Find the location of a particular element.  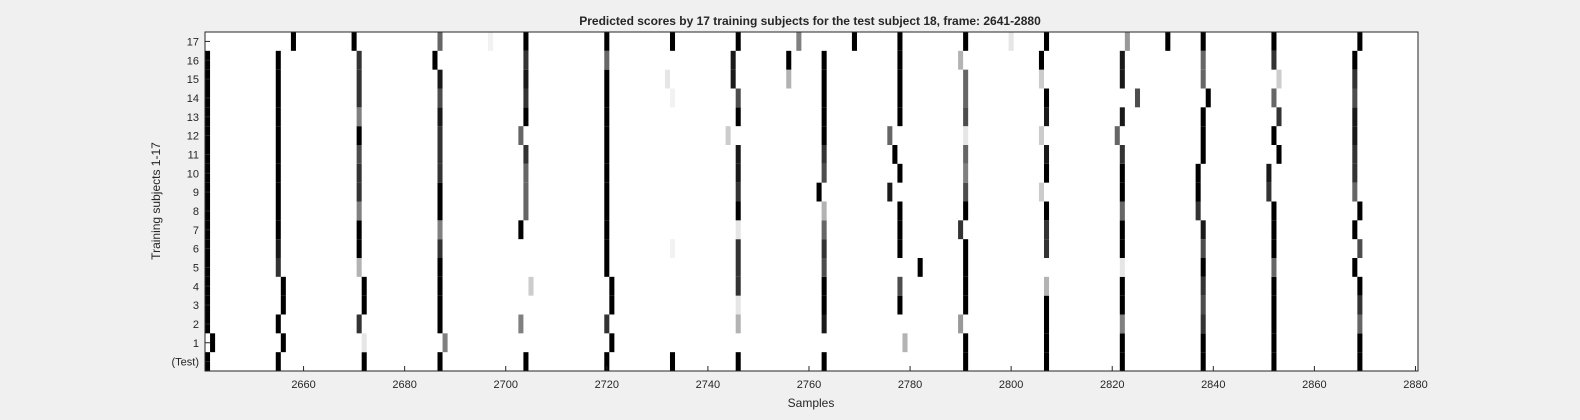

x-tick-label: 2760 is located at coordinates (809, 385).